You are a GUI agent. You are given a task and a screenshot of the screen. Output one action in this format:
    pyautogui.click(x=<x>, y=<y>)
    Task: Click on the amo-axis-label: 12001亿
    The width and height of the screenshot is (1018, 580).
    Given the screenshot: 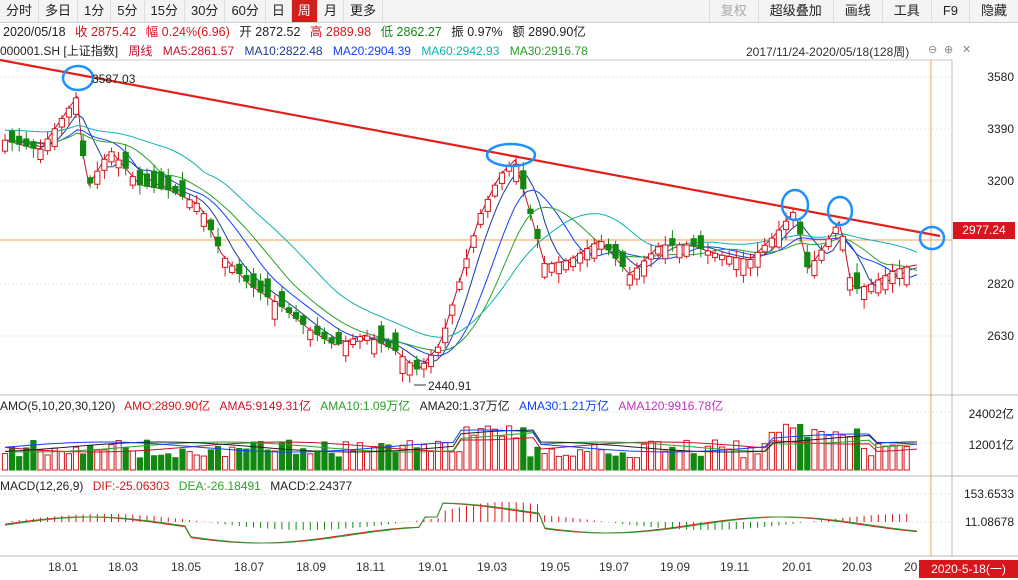 What is the action you would take?
    pyautogui.click(x=991, y=445)
    